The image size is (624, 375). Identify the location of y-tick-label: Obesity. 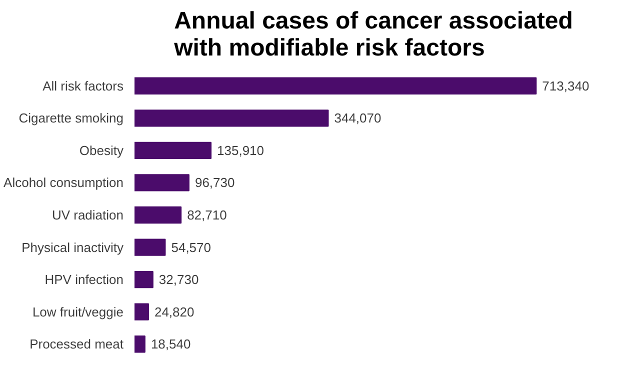
(101, 150).